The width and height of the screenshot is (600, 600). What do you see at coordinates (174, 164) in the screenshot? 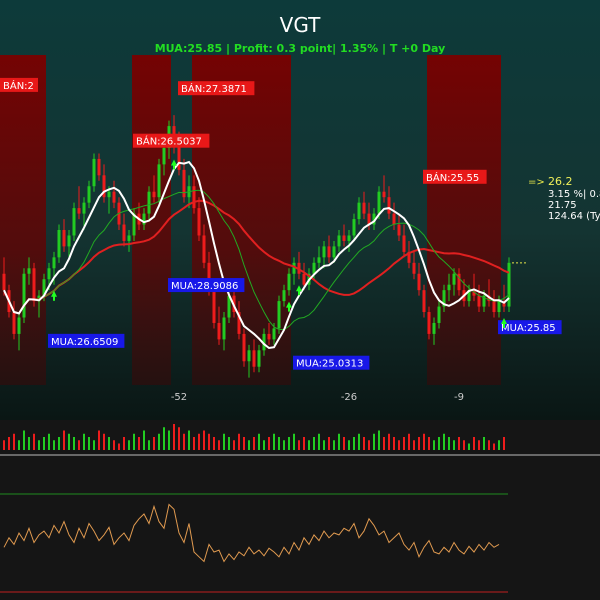
I see `buy-arrow-icon` at bounding box center [174, 164].